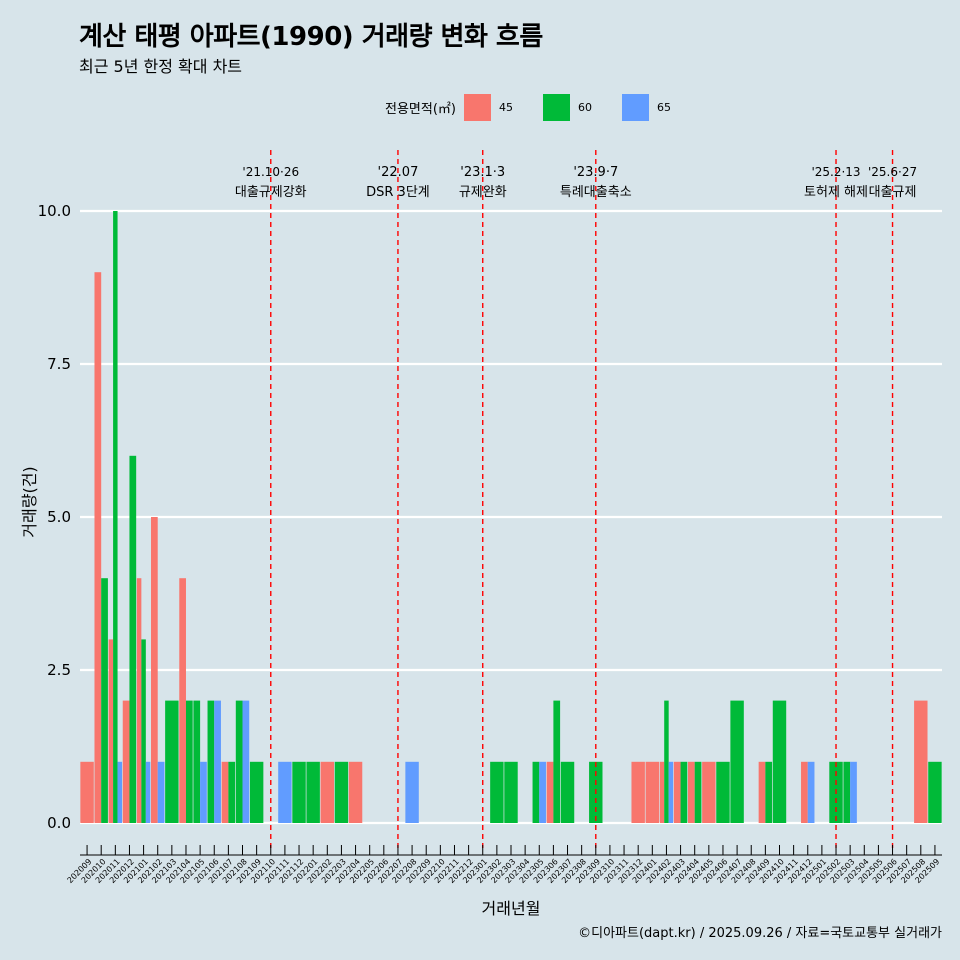 Image resolution: width=960 pixels, height=960 pixels. Describe the element at coordinates (59, 670) in the screenshot. I see `y-tick-label: 2.5` at that location.